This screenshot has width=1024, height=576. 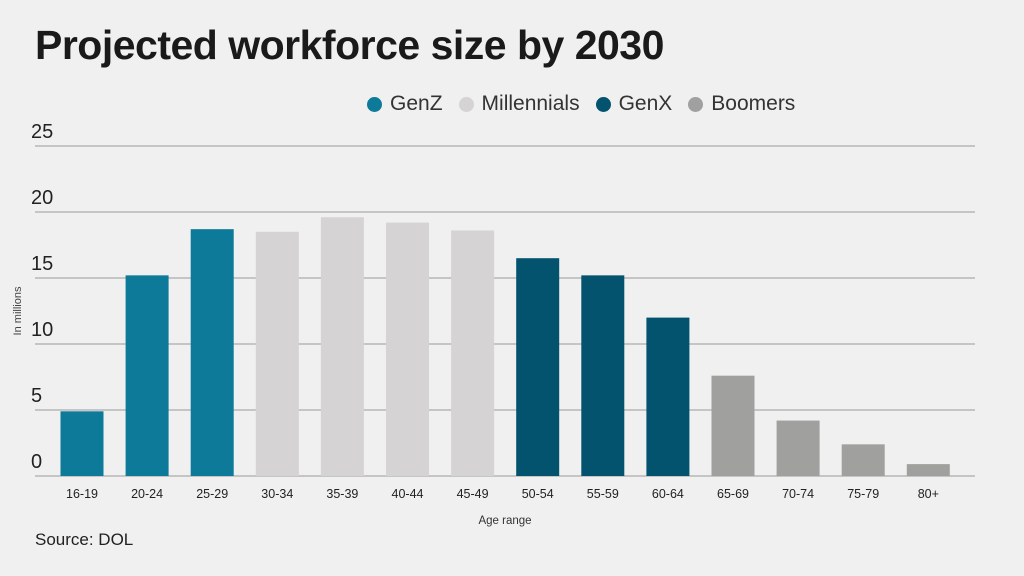 What do you see at coordinates (928, 494) in the screenshot?
I see `x-tick-label: 80+` at bounding box center [928, 494].